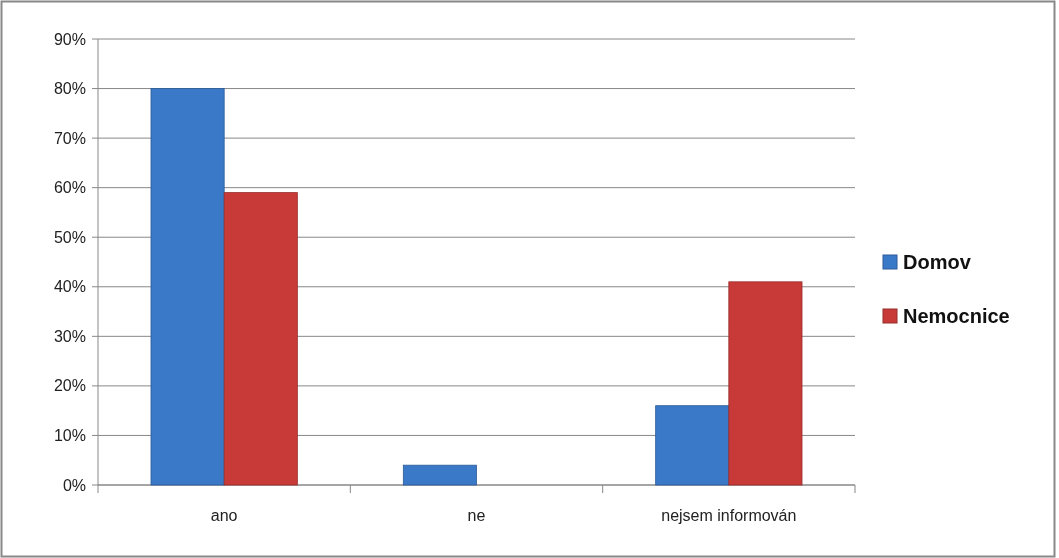 The width and height of the screenshot is (1059, 558). I want to click on y-tick-label: 0%, so click(74, 485).